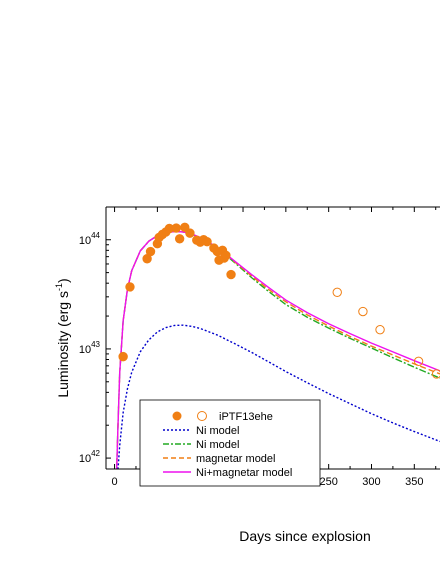  I want to click on y-tick-label: 1043, so click(90, 348).